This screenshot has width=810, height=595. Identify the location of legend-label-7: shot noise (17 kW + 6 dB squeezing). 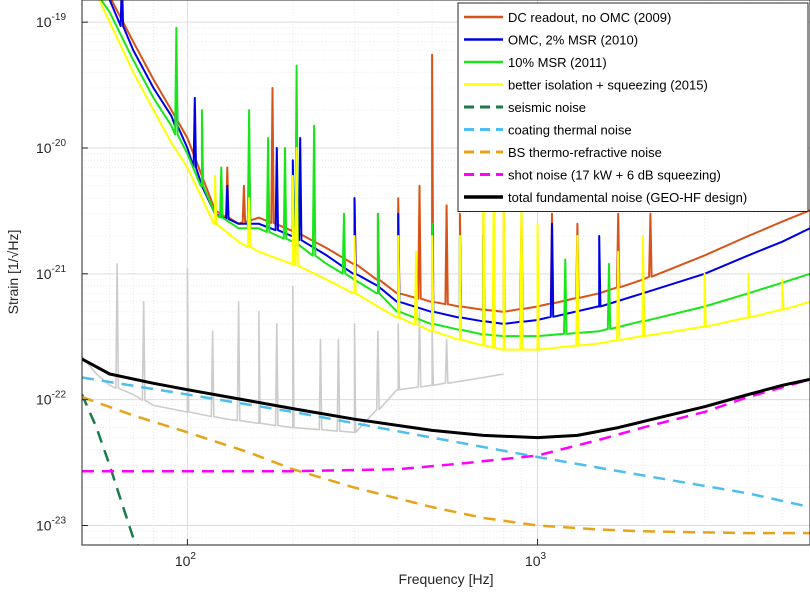
(614, 175).